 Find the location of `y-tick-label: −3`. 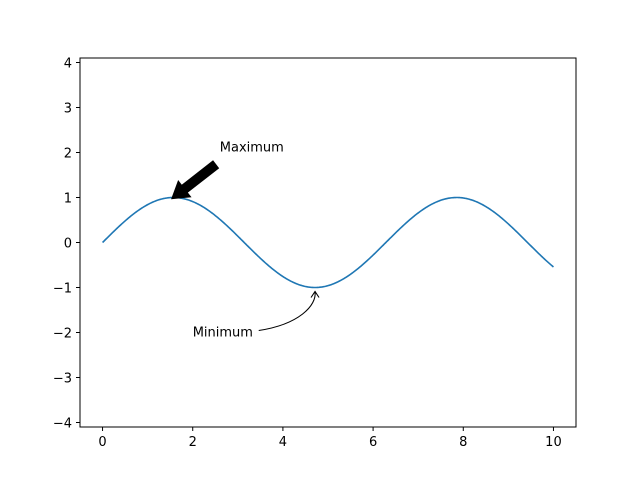

y-tick-label: −3 is located at coordinates (62, 379).